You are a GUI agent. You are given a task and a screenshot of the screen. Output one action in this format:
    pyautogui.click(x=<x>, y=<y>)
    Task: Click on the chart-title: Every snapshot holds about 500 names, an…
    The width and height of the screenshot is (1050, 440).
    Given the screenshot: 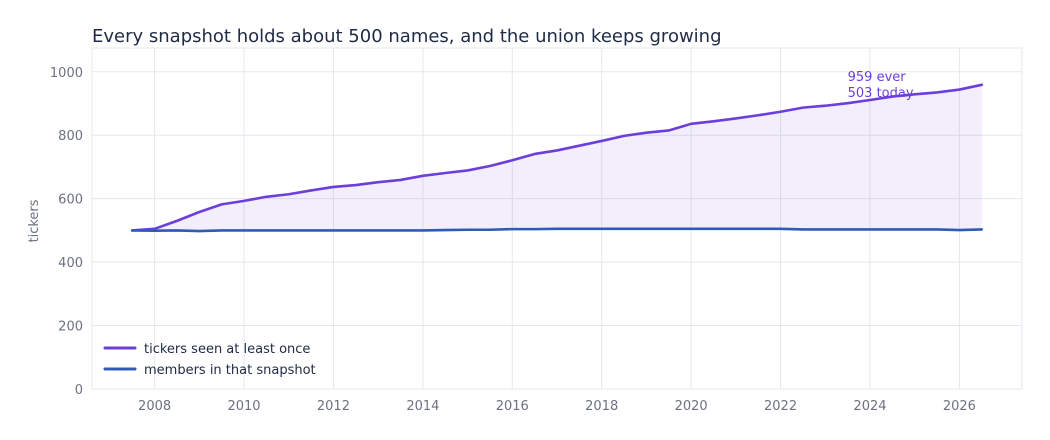 What is the action you would take?
    pyautogui.click(x=407, y=36)
    